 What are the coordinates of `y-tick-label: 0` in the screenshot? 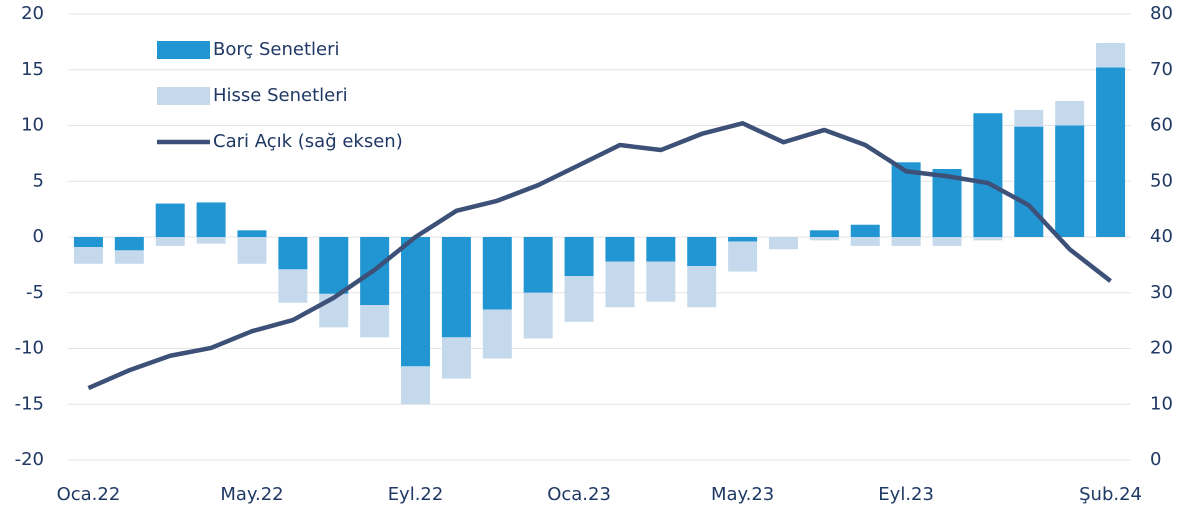 It's located at (38, 236).